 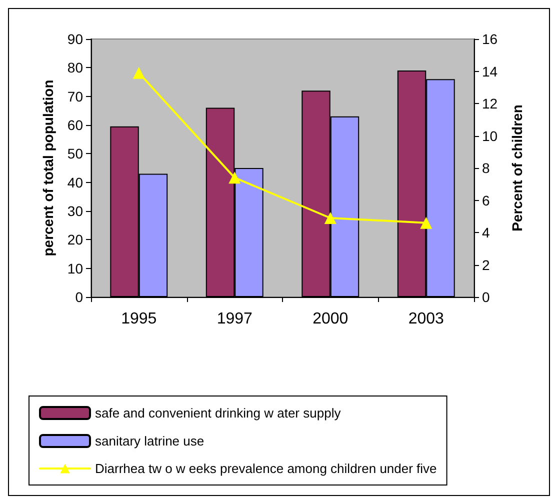 I want to click on y-tick-label: 60, so click(x=75, y=125).